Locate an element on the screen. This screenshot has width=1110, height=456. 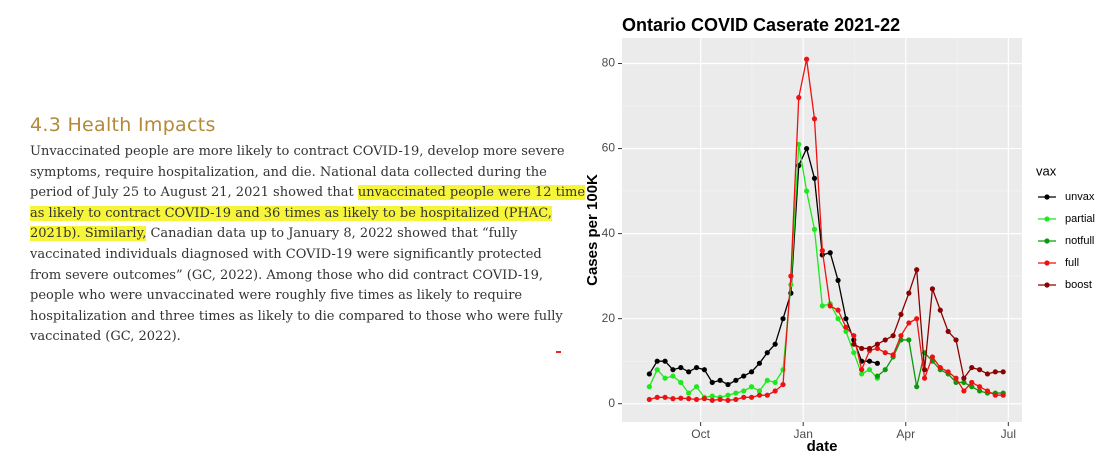
y-tick-label: 80 is located at coordinates (609, 63).